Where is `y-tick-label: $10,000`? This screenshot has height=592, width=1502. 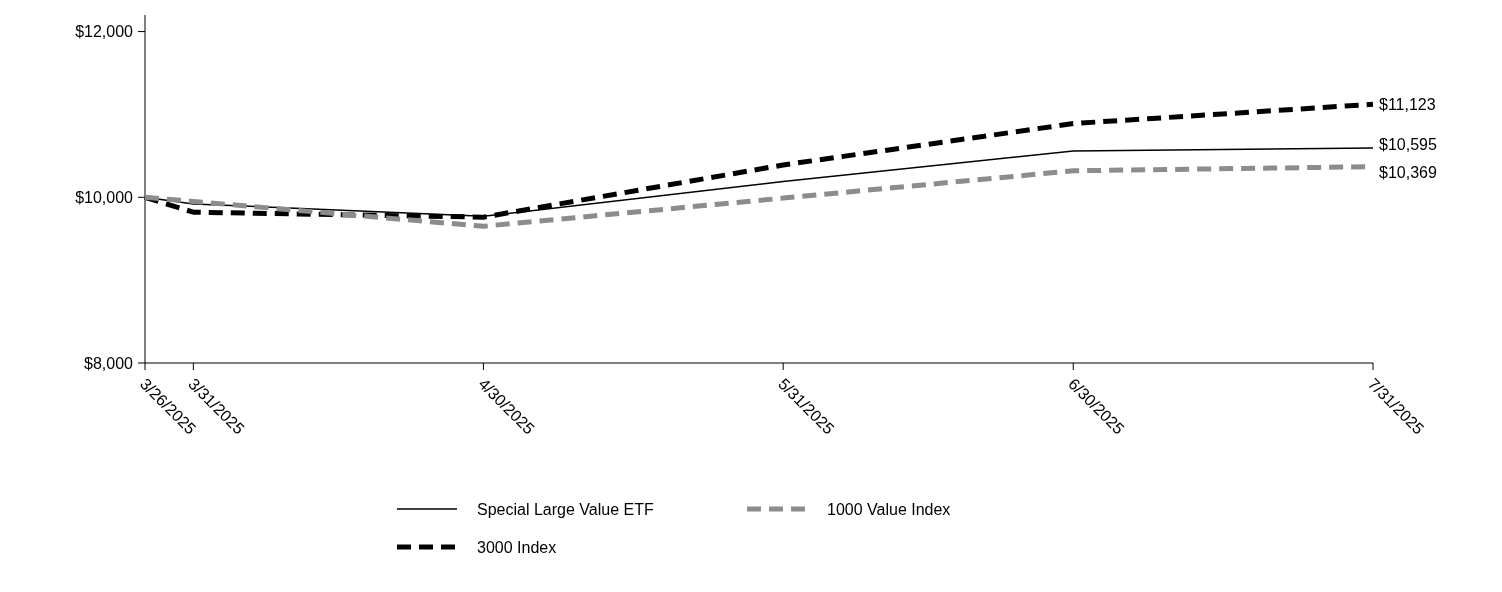 y-tick-label: $10,000 is located at coordinates (104, 197).